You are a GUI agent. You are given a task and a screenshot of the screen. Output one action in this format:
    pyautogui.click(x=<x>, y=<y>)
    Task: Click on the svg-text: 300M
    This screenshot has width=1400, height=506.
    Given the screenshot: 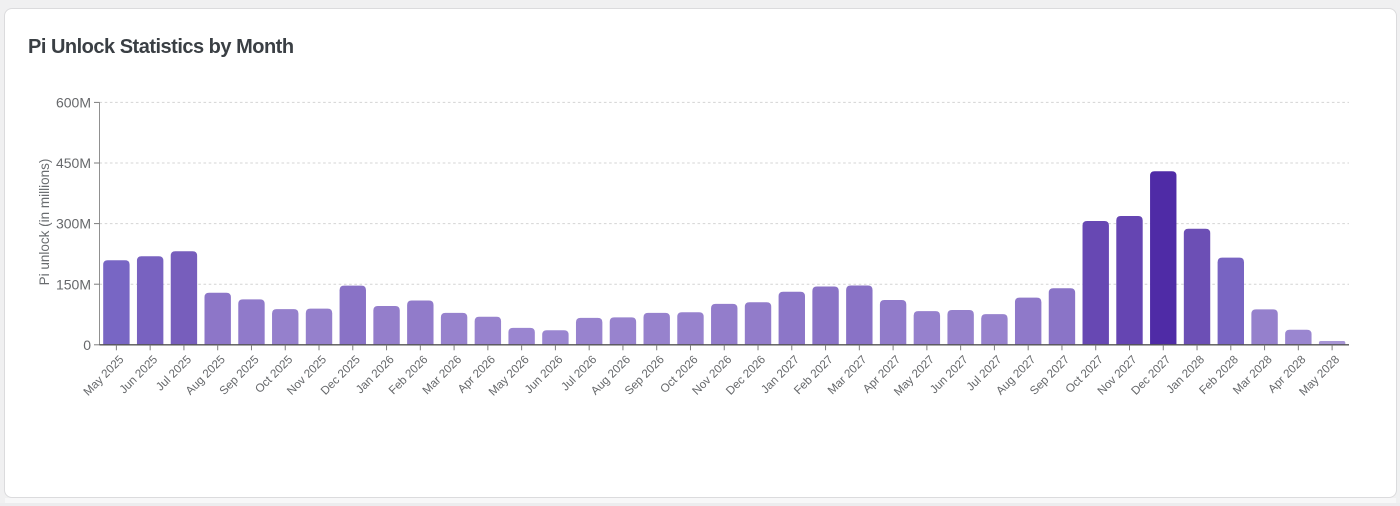 What is the action you would take?
    pyautogui.click(x=73, y=224)
    